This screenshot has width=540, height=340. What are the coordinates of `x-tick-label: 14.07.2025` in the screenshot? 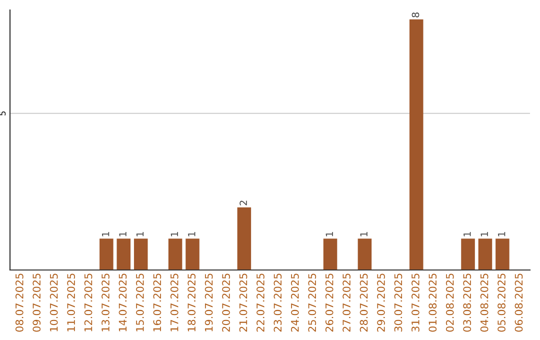 It's located at (122, 303).